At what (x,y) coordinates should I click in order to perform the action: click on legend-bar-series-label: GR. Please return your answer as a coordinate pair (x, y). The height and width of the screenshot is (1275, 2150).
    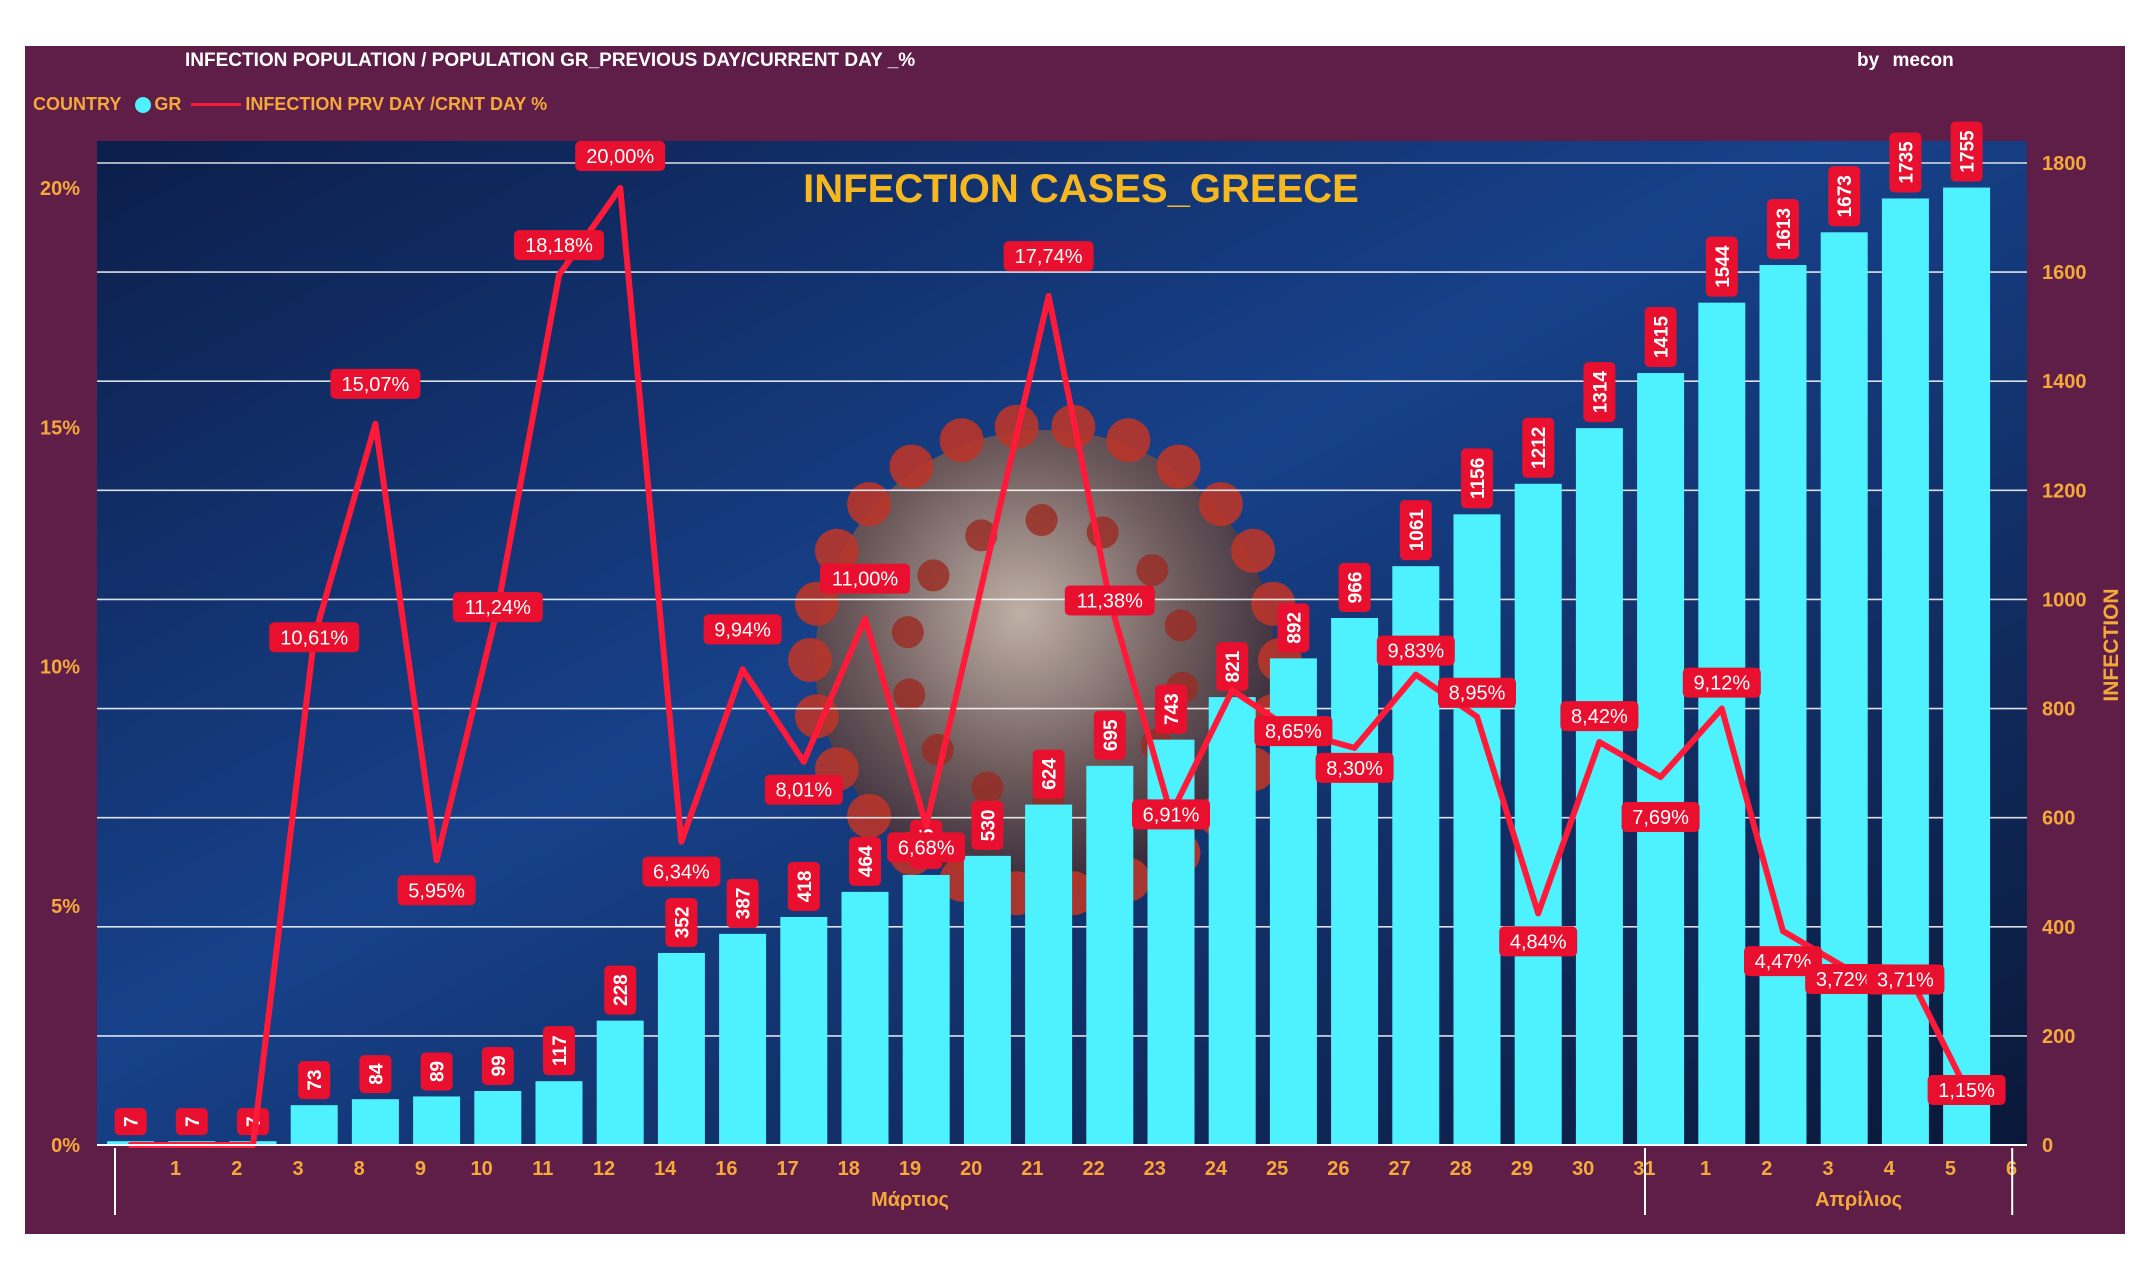
    Looking at the image, I should click on (168, 104).